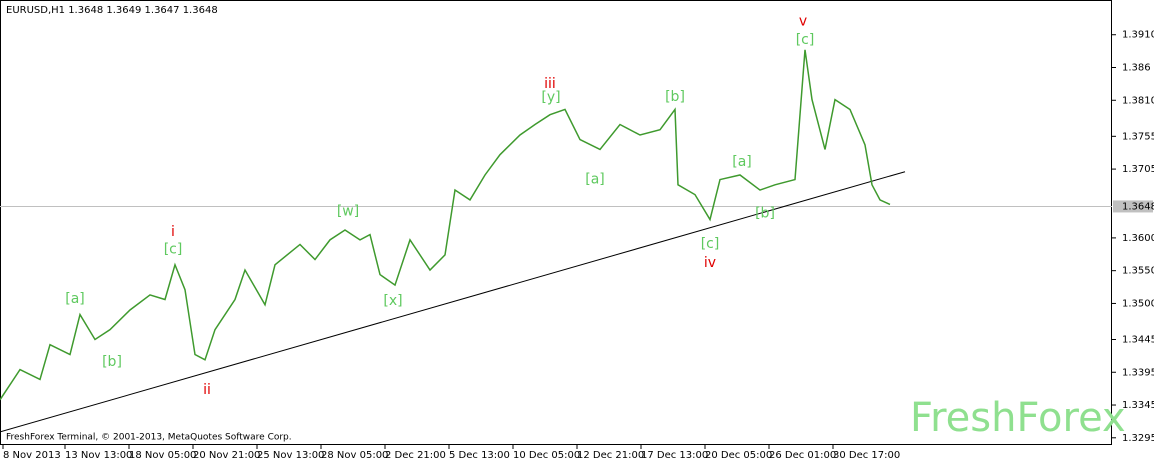 The image size is (1154, 463). Describe the element at coordinates (348, 212) in the screenshot. I see `wave-label: [w]` at that location.